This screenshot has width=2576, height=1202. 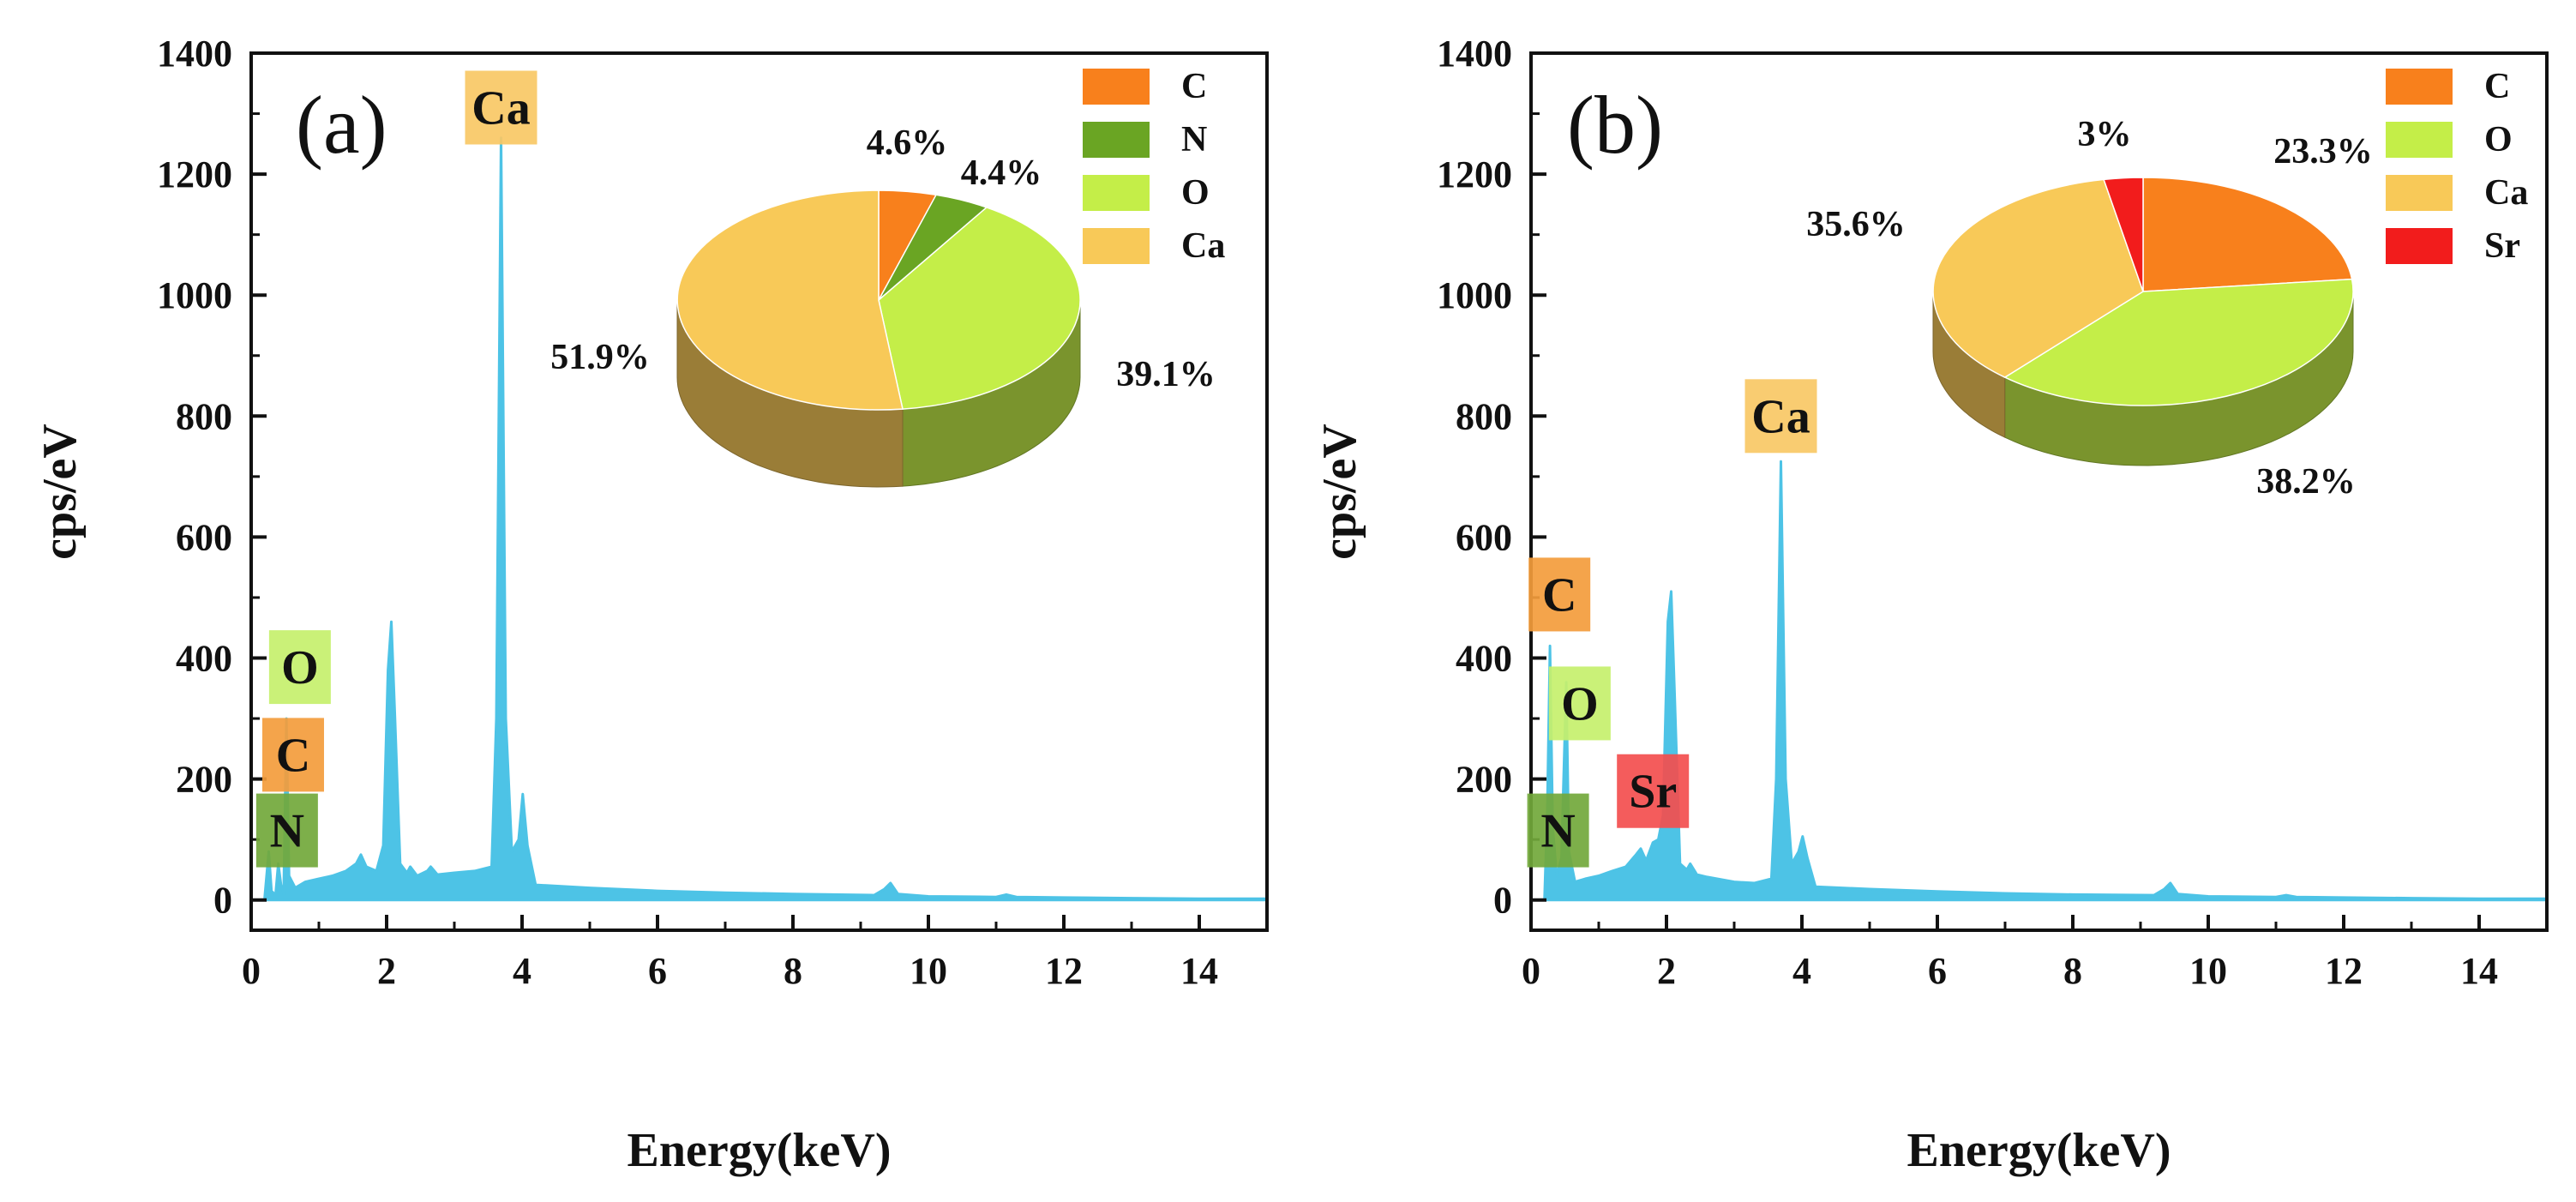 I want to click on pie-percent-label: 3%, so click(x=2105, y=134).